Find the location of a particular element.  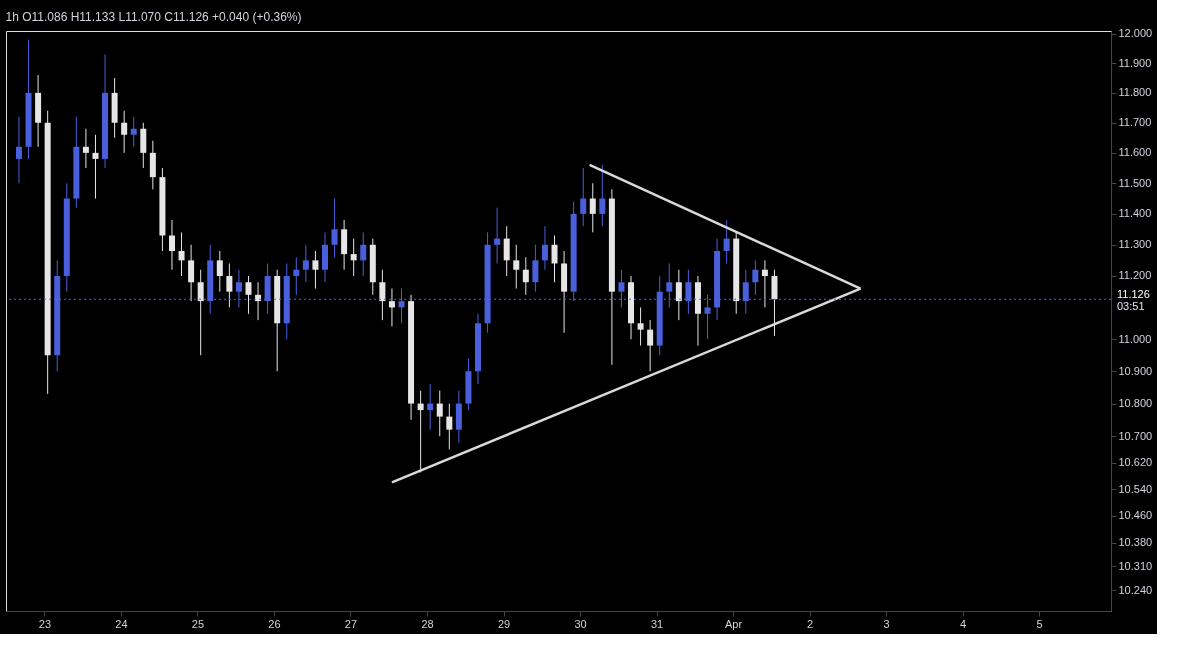

y-tick-label: 10.700 is located at coordinates (1135, 435).